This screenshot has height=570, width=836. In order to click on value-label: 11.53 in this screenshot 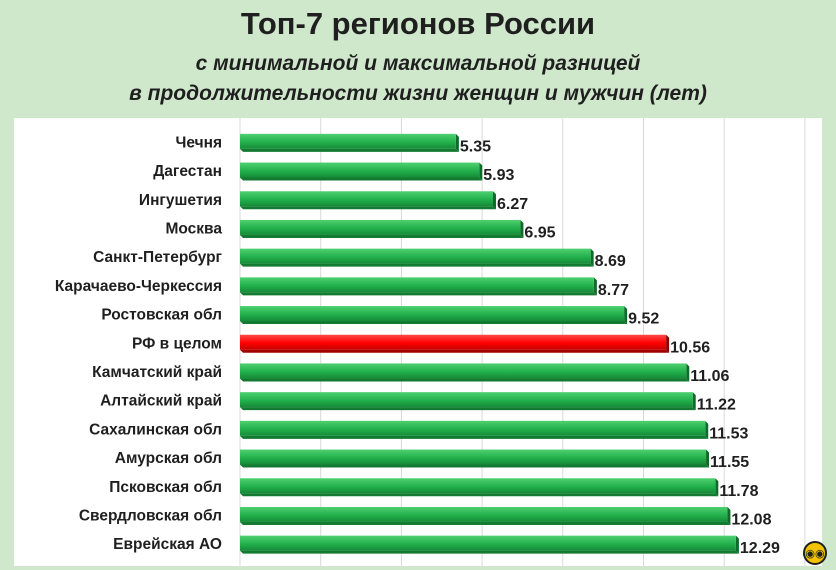, I will do `click(728, 433)`.